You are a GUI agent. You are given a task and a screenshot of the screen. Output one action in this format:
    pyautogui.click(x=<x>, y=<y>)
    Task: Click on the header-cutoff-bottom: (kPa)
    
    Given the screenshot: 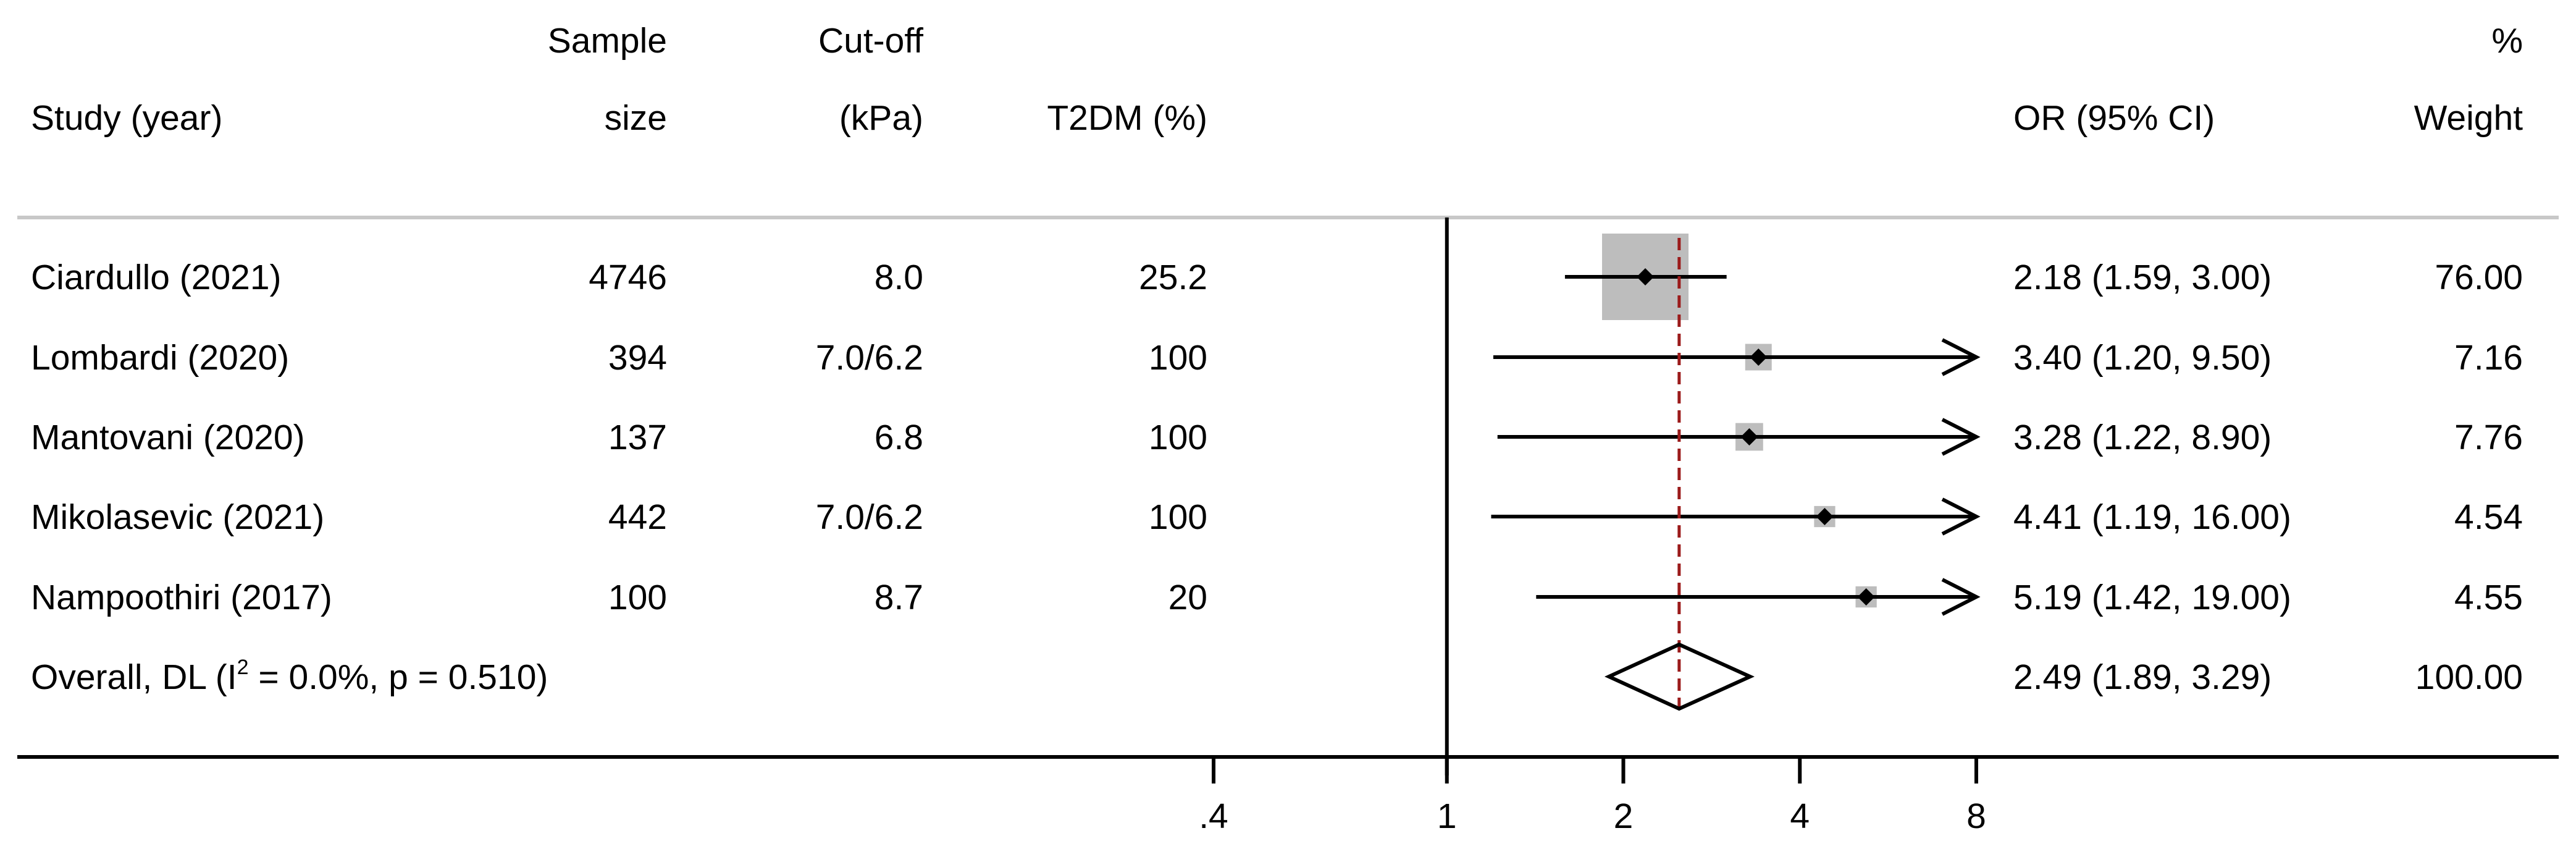 What is the action you would take?
    pyautogui.click(x=881, y=118)
    